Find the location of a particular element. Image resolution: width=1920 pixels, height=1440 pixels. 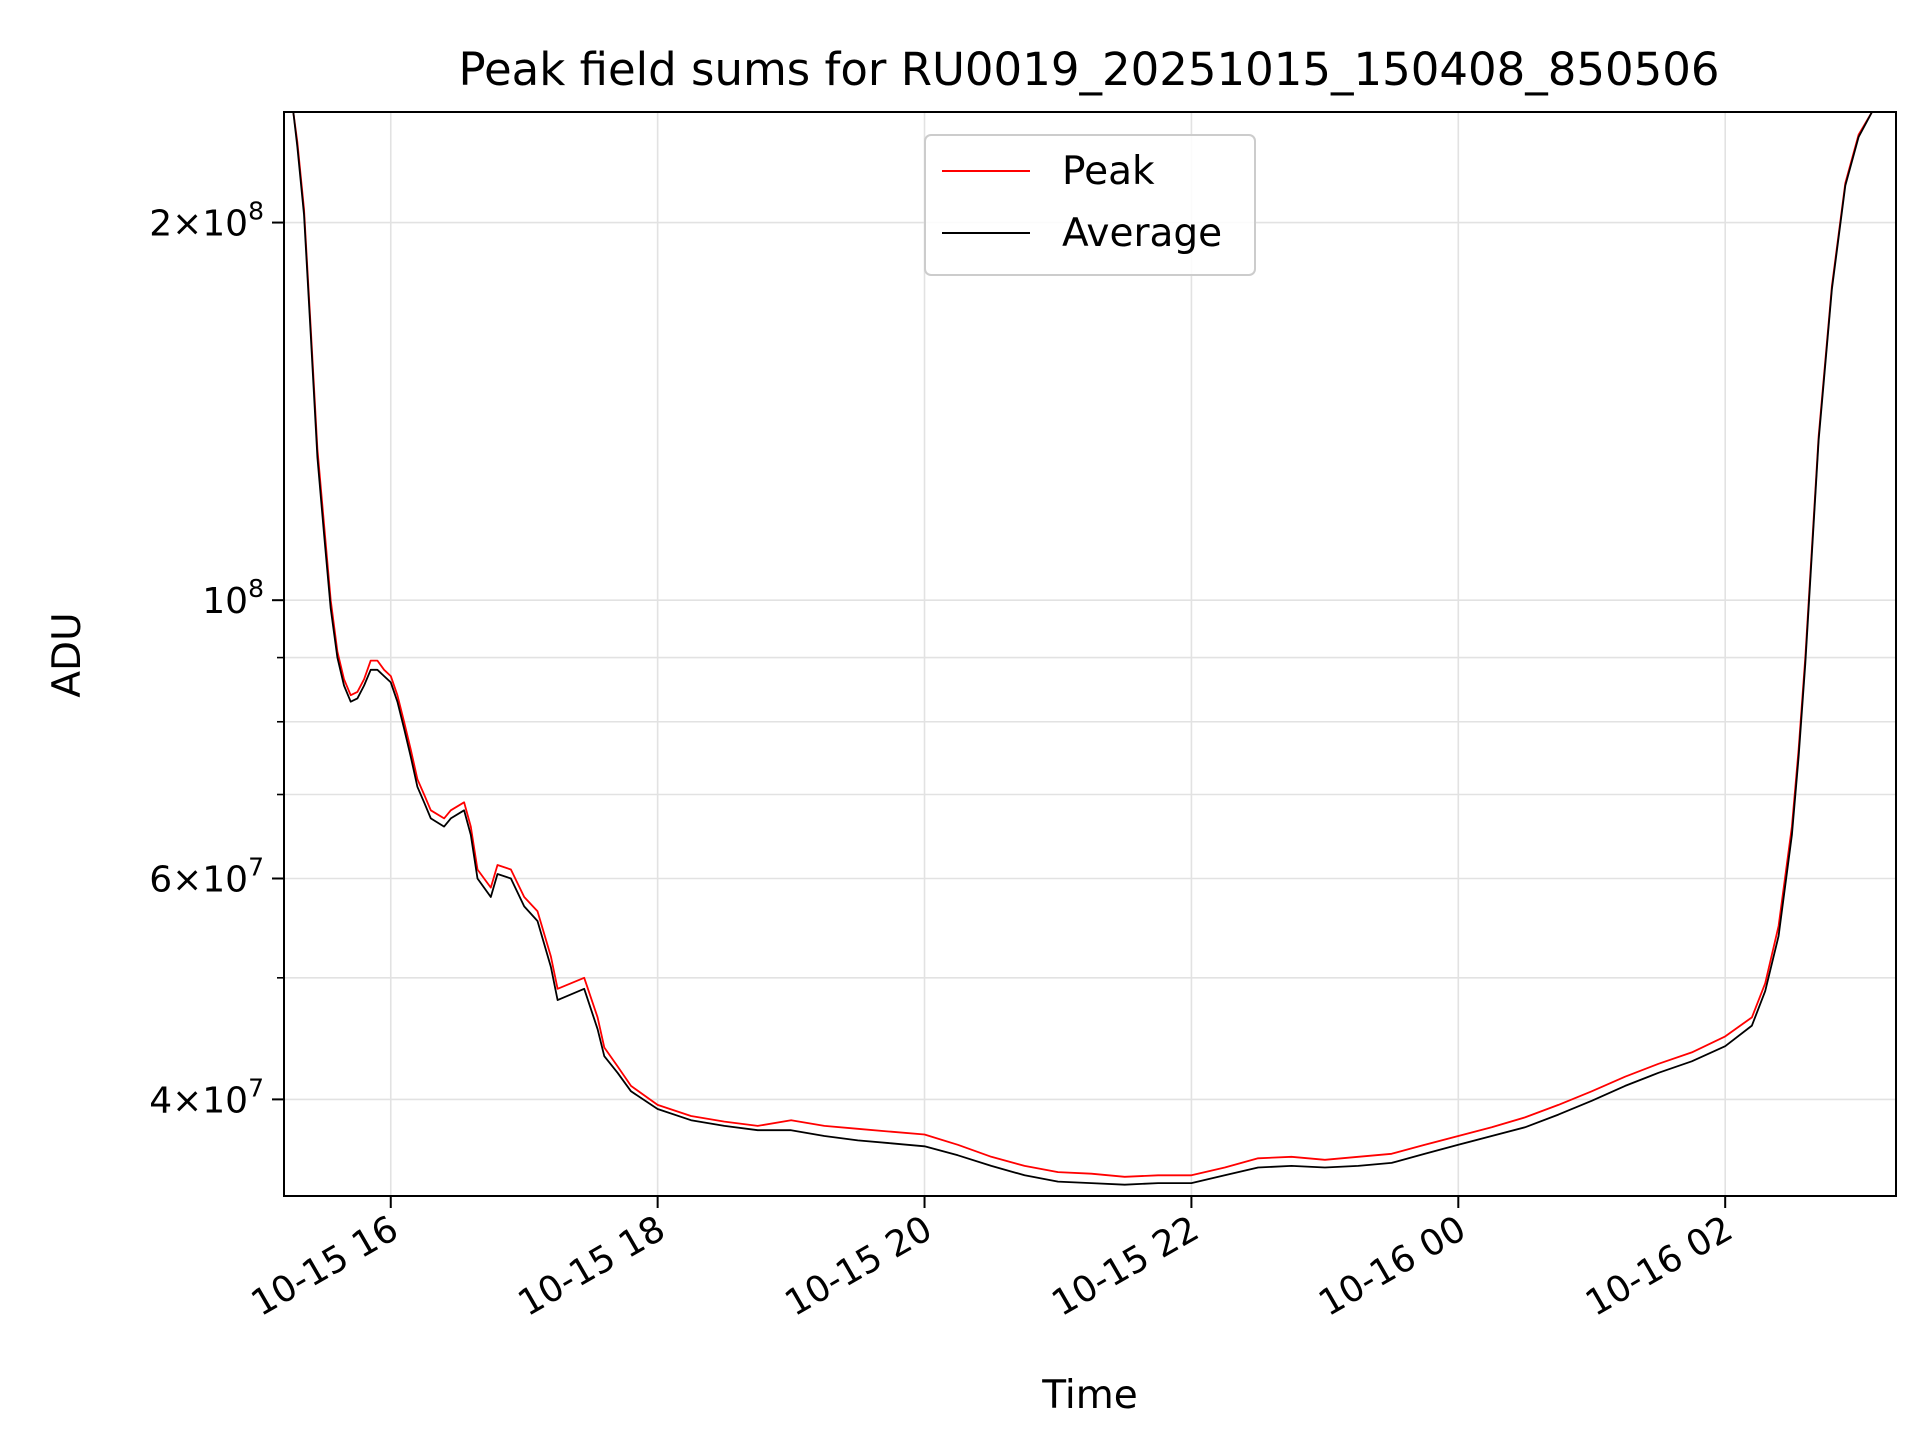

y-tick-label: 4×107 is located at coordinates (206, 1097).